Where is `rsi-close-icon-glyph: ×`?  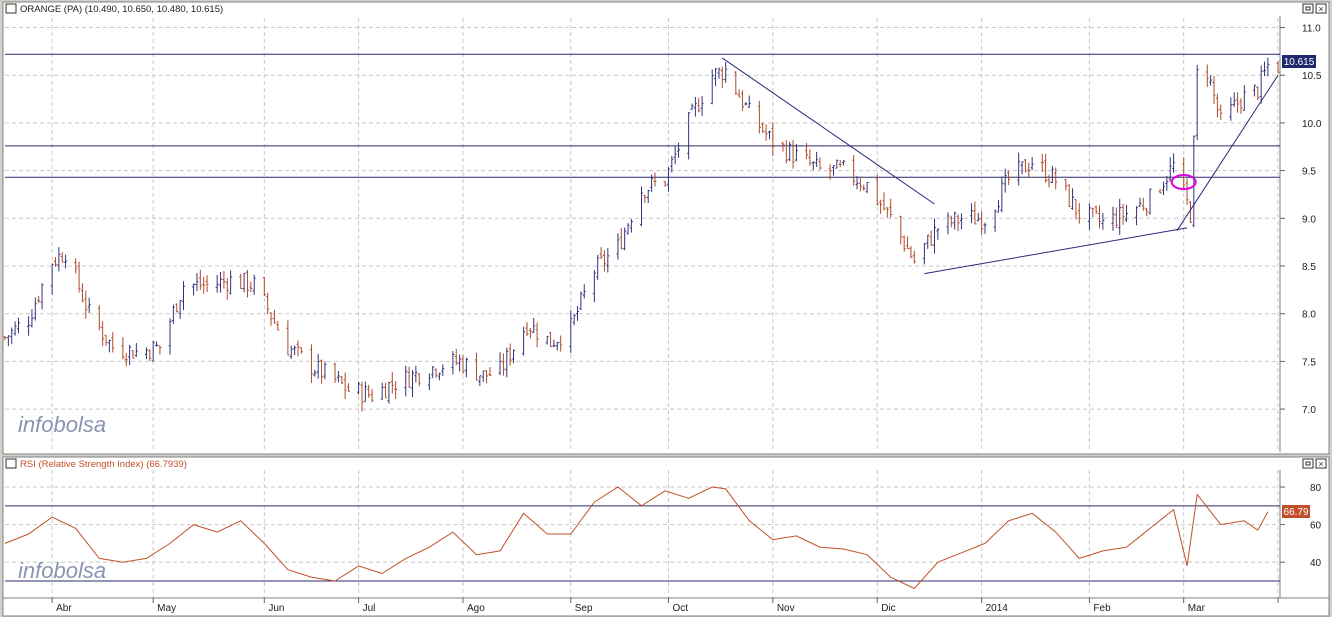
rsi-close-icon-glyph: × is located at coordinates (1320, 464).